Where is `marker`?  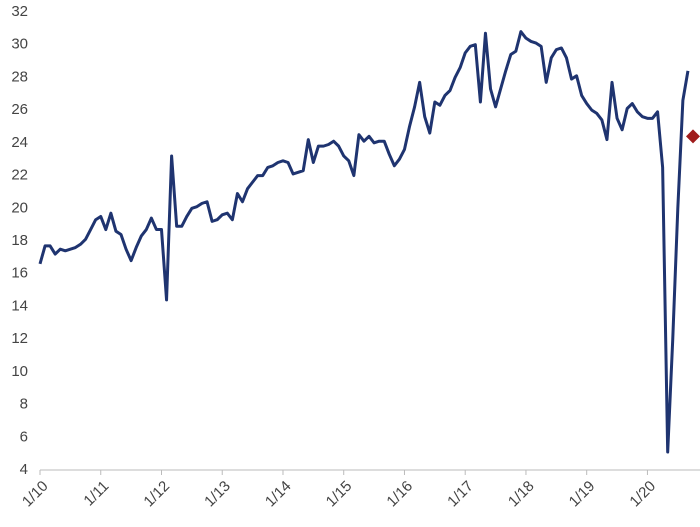
marker is located at coordinates (693, 136).